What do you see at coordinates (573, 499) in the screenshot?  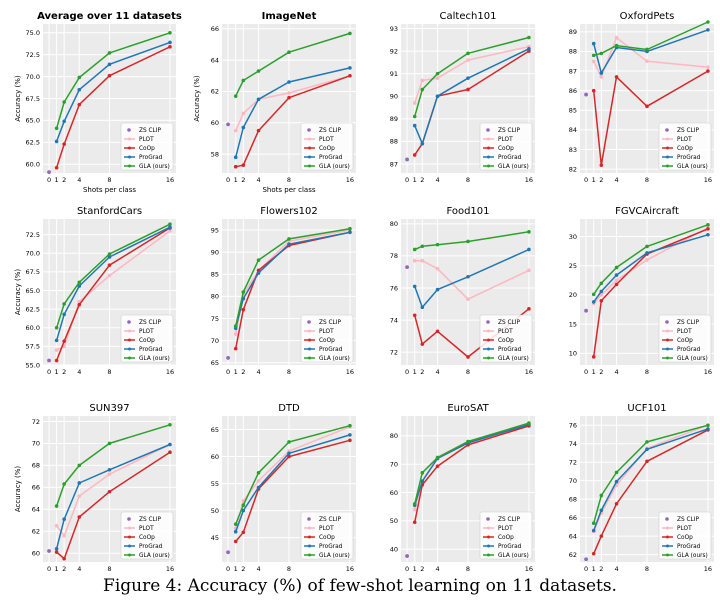 I see `y-tick-label: 68` at bounding box center [573, 499].